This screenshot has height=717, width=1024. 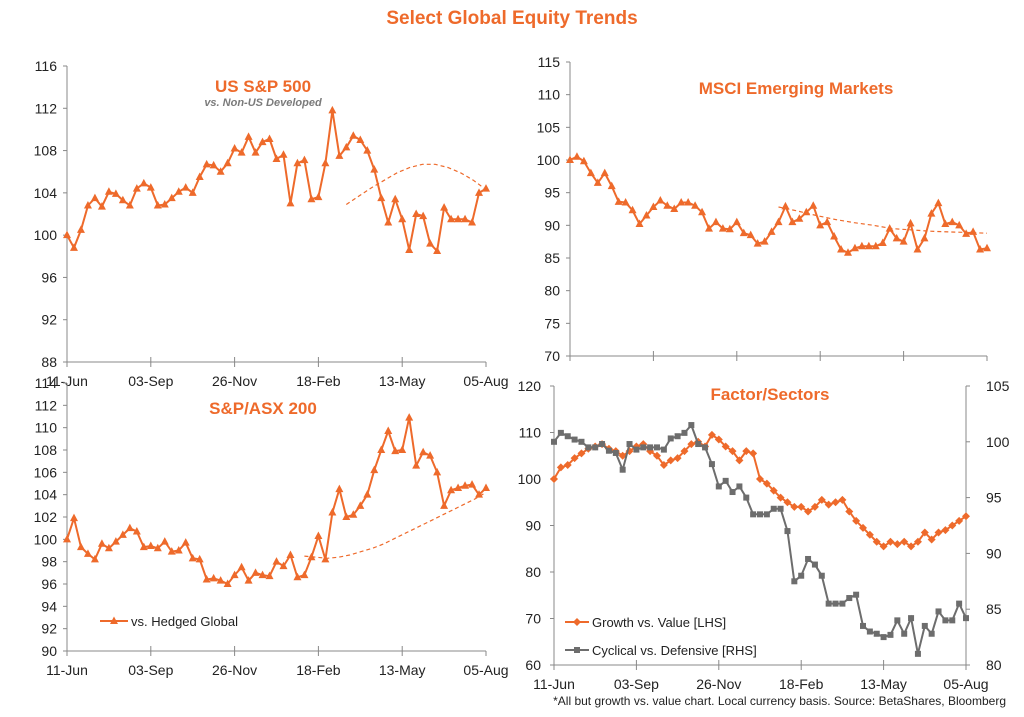 What do you see at coordinates (46, 495) in the screenshot?
I see `y-tick-label: 104` at bounding box center [46, 495].